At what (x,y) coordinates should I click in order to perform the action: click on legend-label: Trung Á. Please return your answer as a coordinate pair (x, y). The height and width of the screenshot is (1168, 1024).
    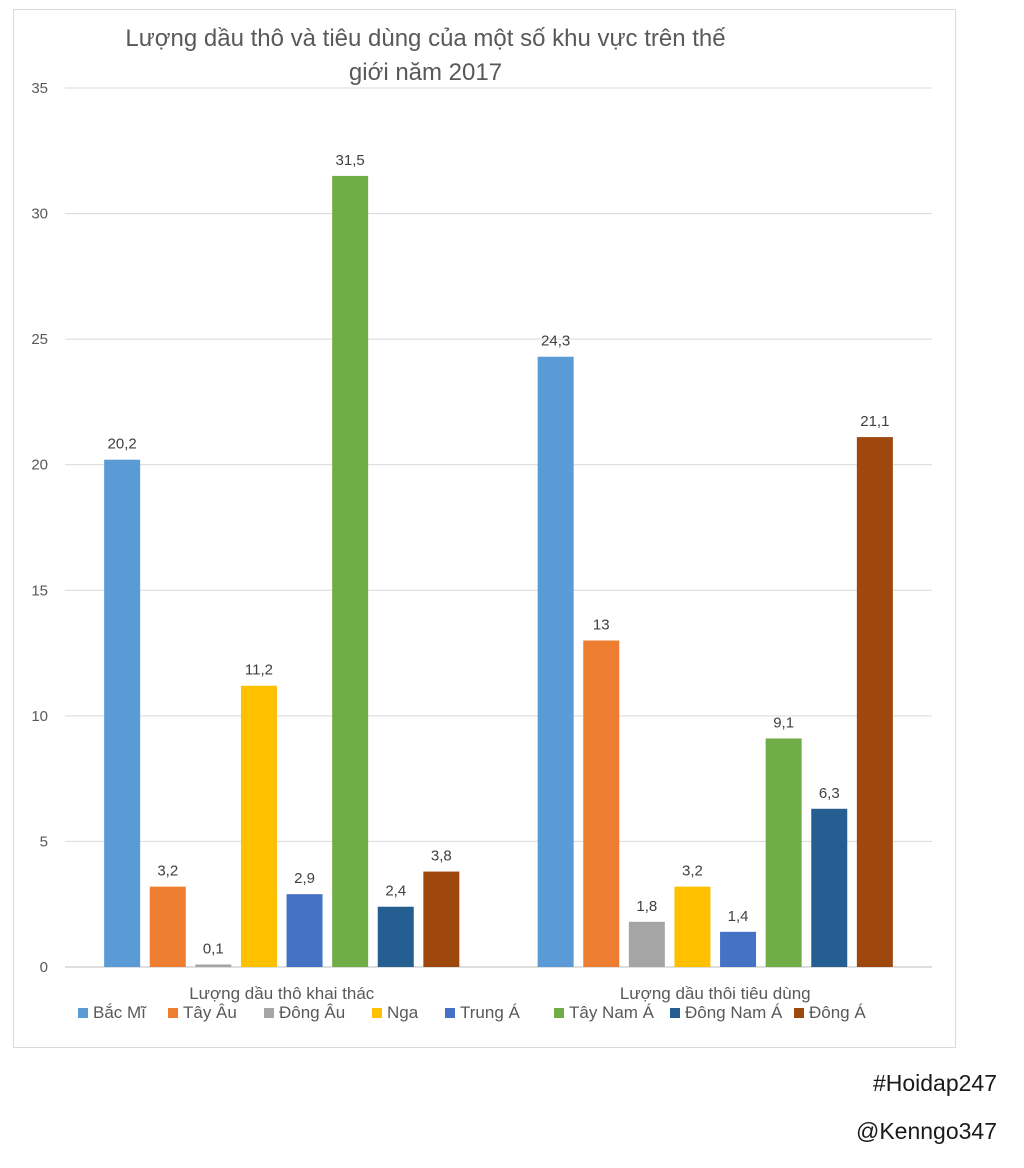
    Looking at the image, I should click on (490, 1012).